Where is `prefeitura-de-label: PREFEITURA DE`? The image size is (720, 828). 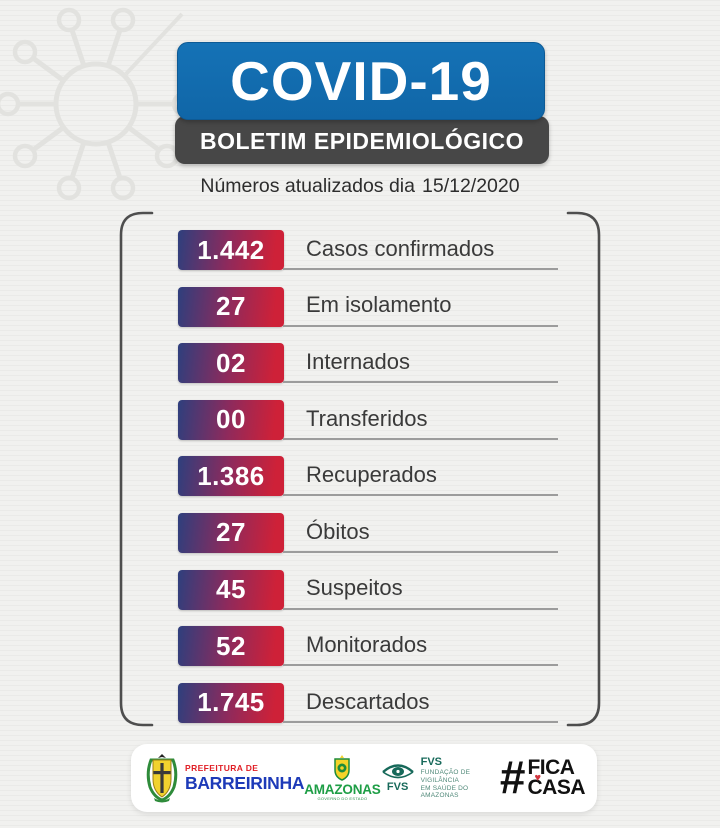 prefeitura-de-label: PREFEITURA DE is located at coordinates (222, 768).